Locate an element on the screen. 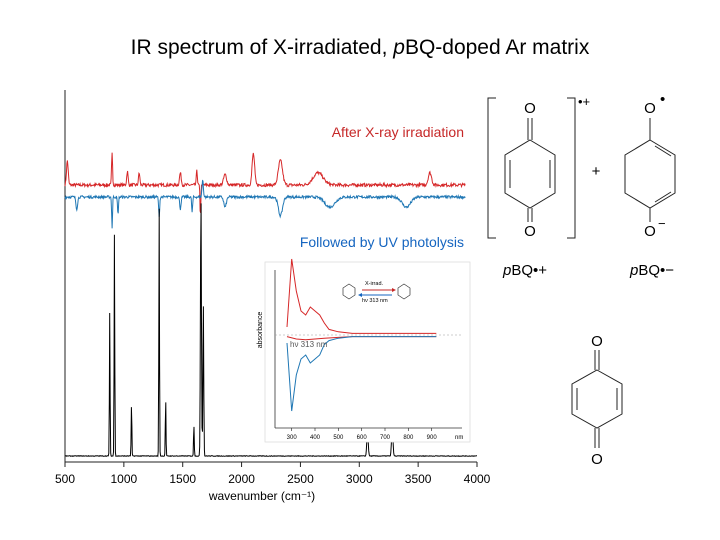 This screenshot has width=720, height=540. anion-ring-double-bottom is located at coordinates (663, 197).